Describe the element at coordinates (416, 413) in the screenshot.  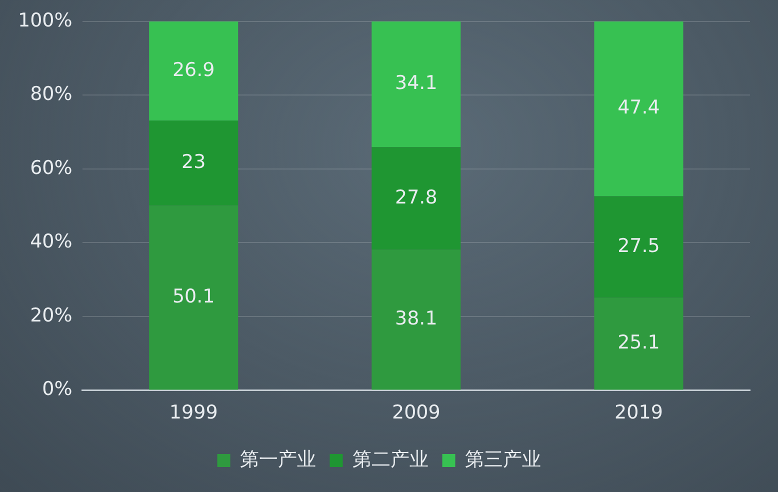
I see `x-tick-label: 2009` at that location.